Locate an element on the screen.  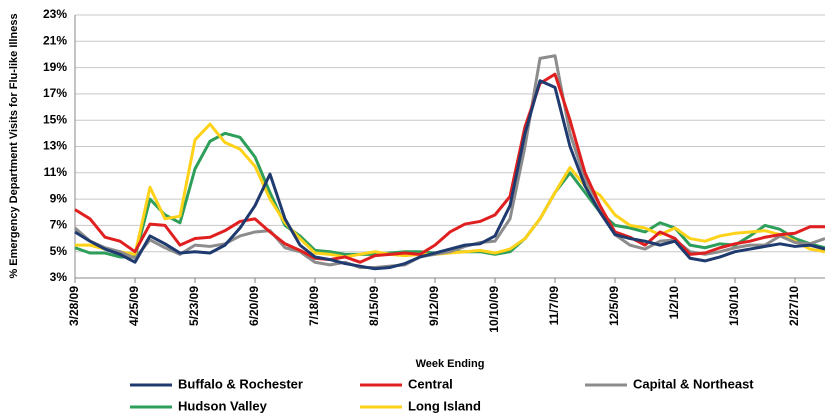
legend-label: Capital & Northeast is located at coordinates (693, 383).